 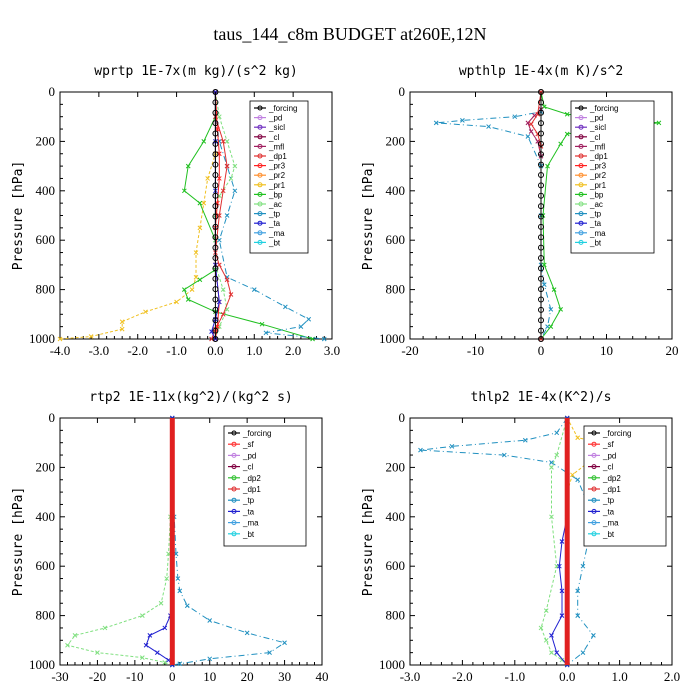 What do you see at coordinates (396, 565) in the screenshot?
I see `y-tick-label: 600` at bounding box center [396, 565].